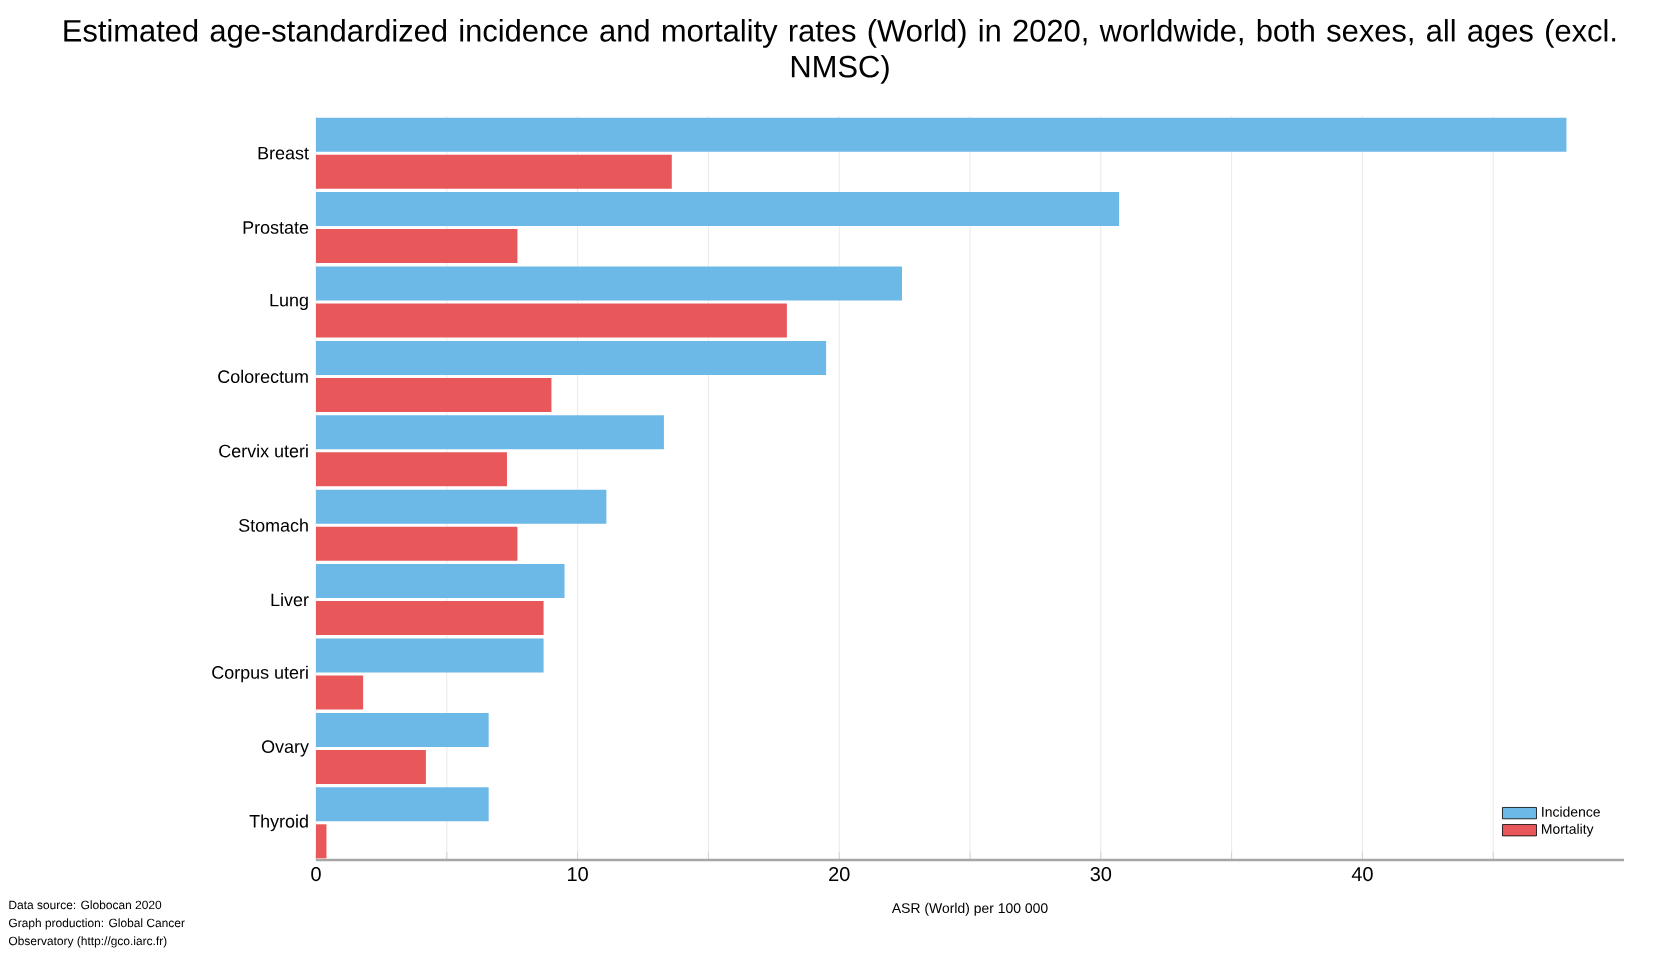 The image size is (1670, 964). What do you see at coordinates (1101, 874) in the screenshot?
I see `x-tick-label: 30` at bounding box center [1101, 874].